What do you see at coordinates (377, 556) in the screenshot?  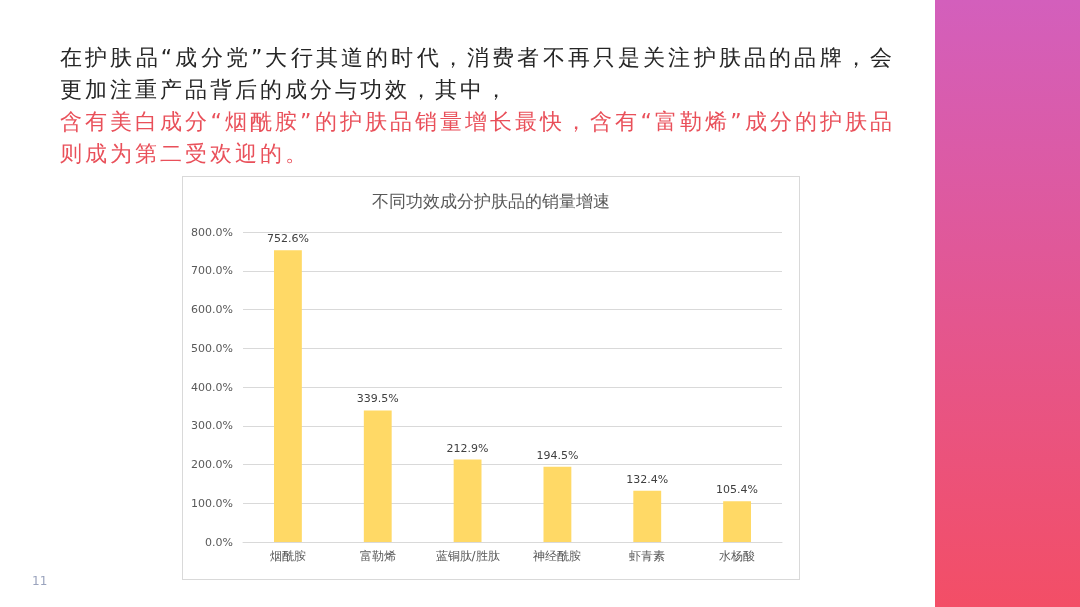 I see `x-tick-label: 富勒烯` at bounding box center [377, 556].